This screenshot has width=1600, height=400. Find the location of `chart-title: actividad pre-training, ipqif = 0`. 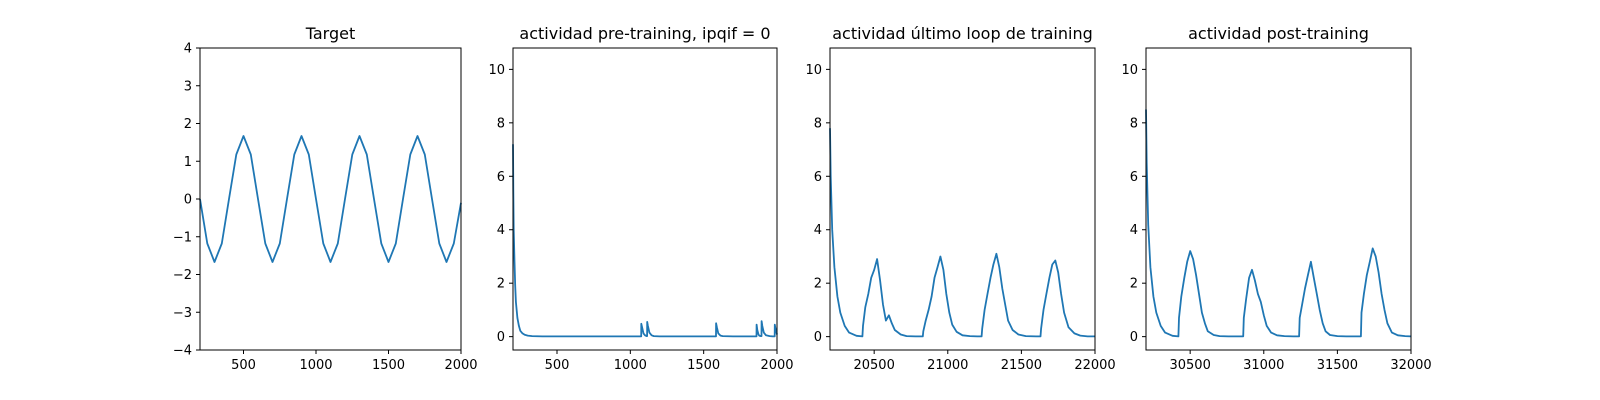

chart-title: actividad pre-training, ipqif = 0 is located at coordinates (644, 33).